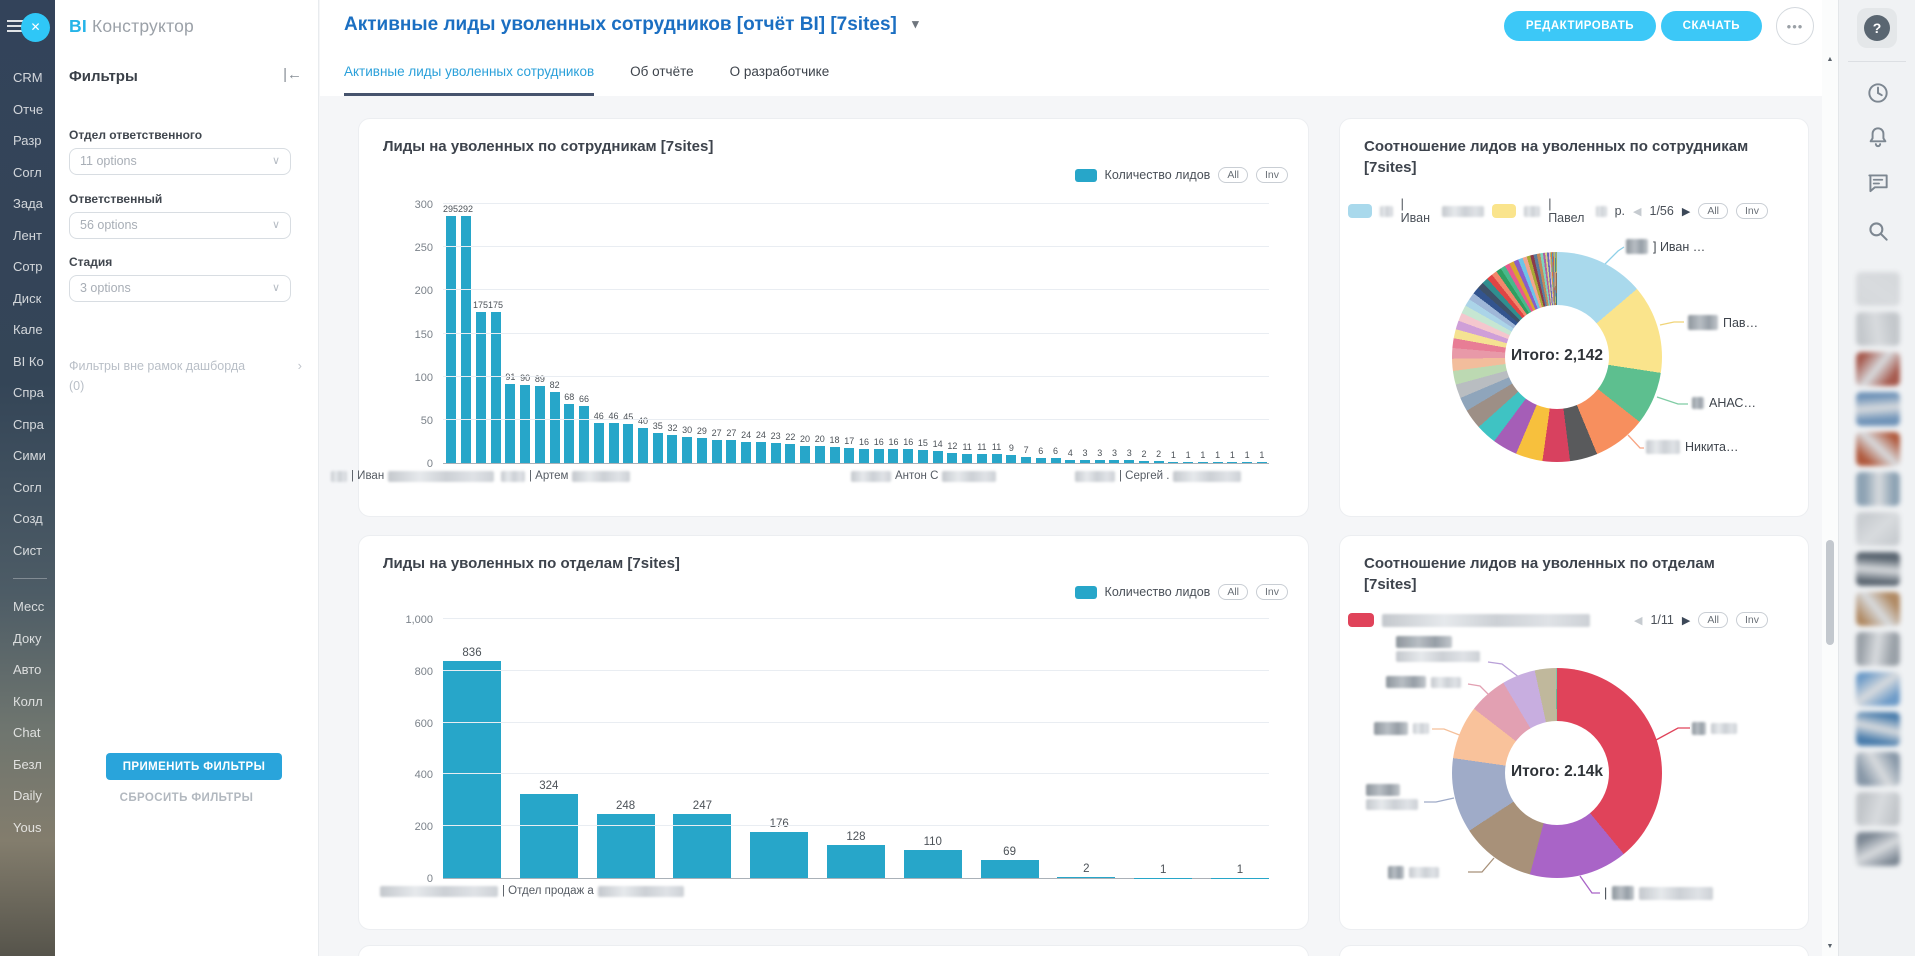  What do you see at coordinates (28, 550) in the screenshot?
I see `sidebar-item: Сист` at bounding box center [28, 550].